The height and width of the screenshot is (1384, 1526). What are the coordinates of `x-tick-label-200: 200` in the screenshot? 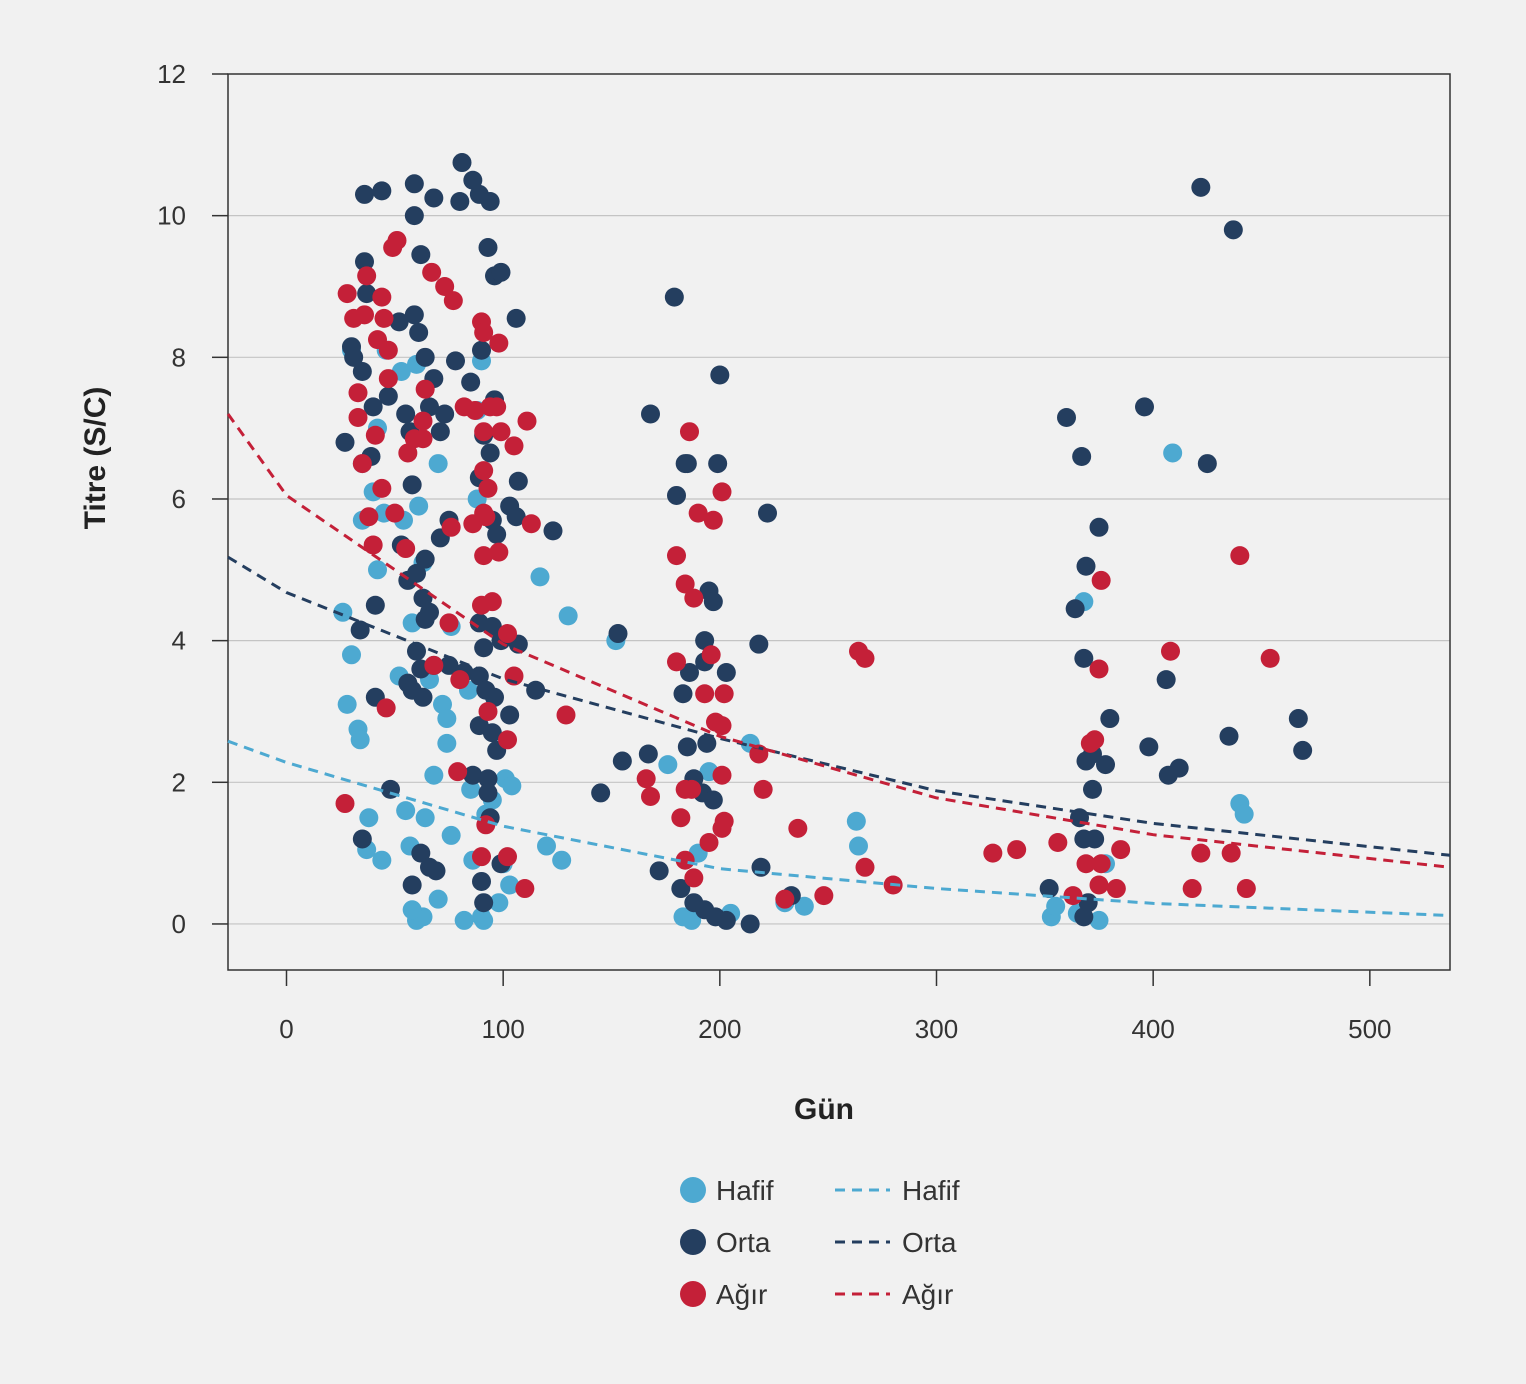 It's located at (719, 1029).